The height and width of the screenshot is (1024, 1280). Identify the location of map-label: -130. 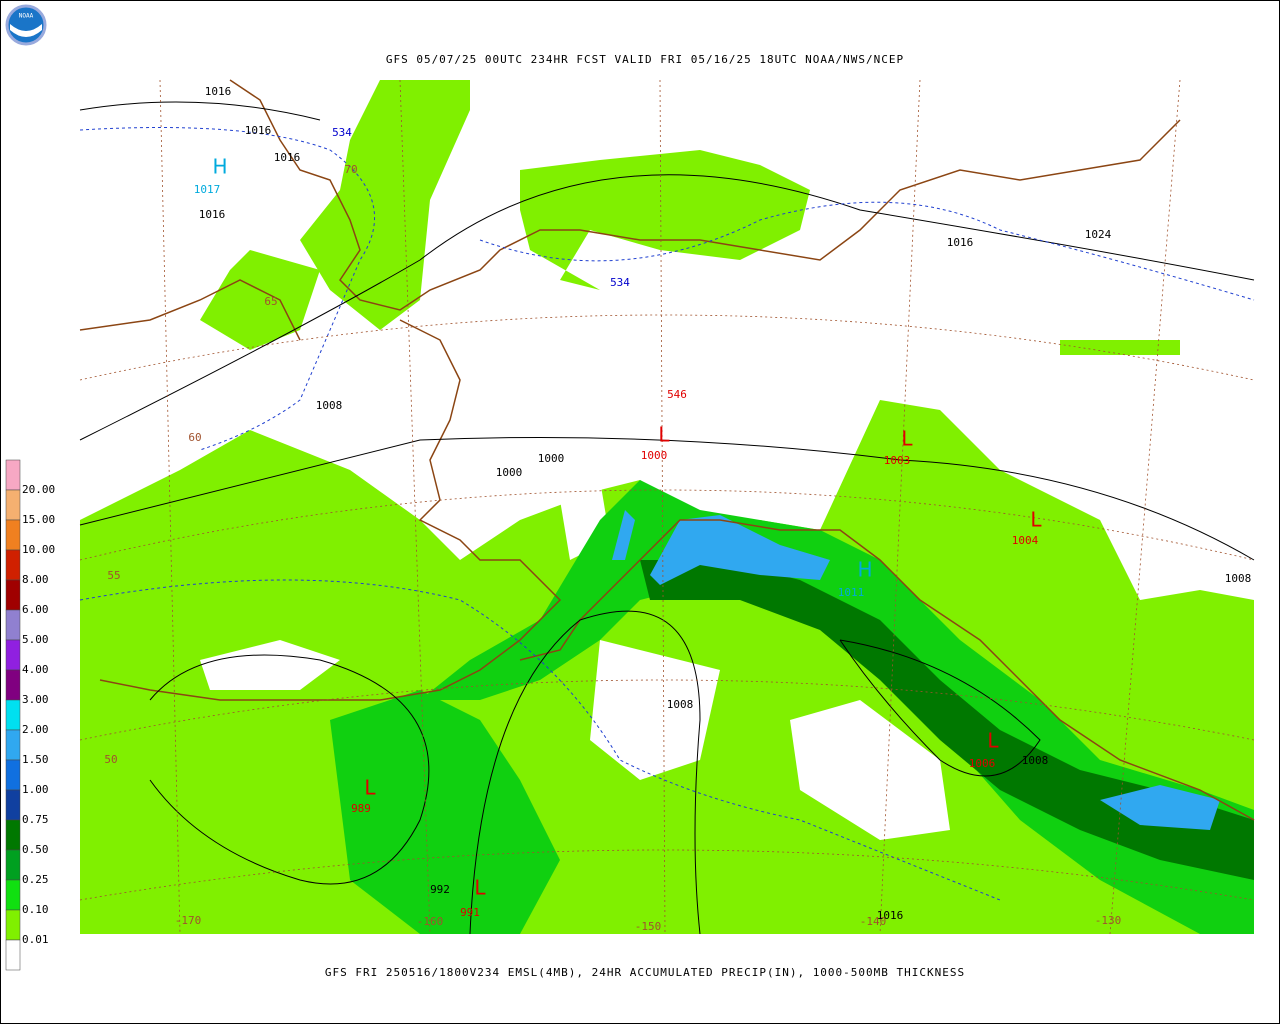
(1108, 920).